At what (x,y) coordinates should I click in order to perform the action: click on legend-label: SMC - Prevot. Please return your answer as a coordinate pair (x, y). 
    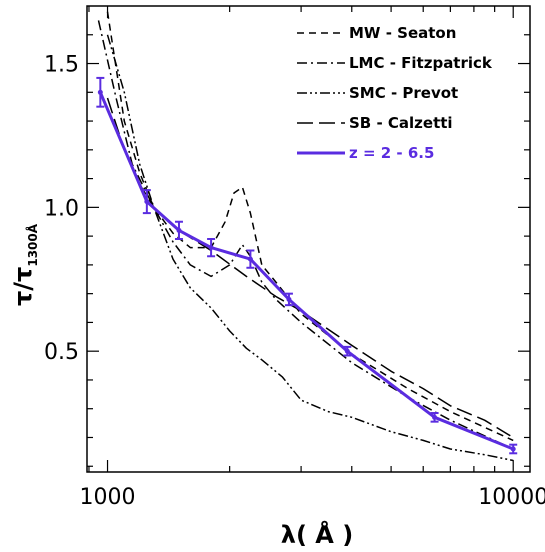
    Looking at the image, I should click on (403, 93).